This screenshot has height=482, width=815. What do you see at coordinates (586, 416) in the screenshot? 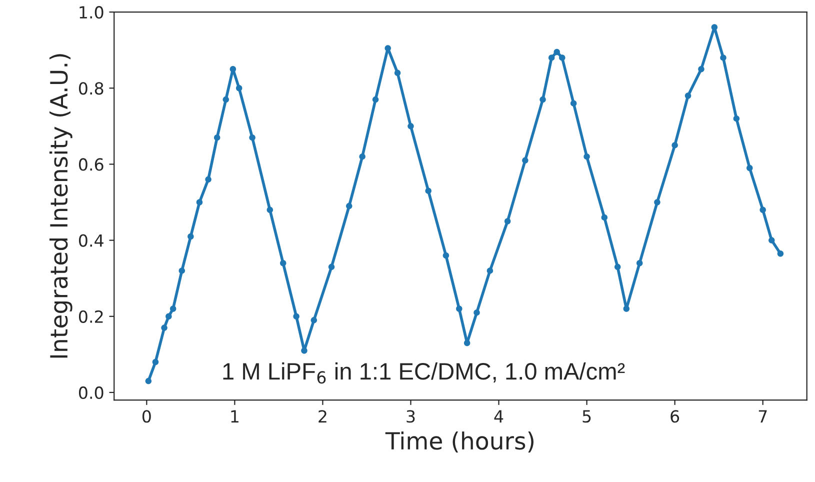
I see `x-tick-label: 5` at bounding box center [586, 416].